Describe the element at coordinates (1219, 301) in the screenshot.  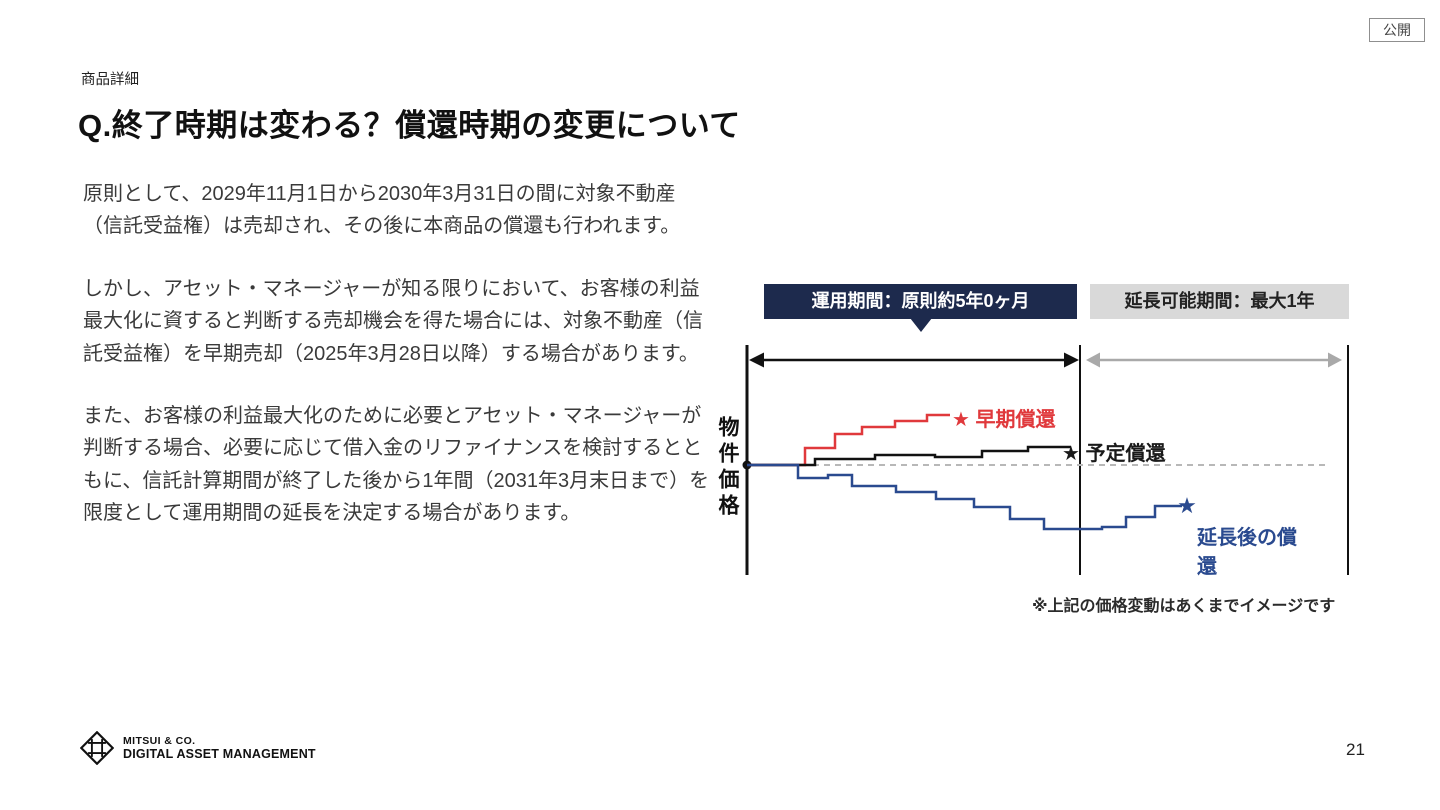
I see `extension-period-header: 延長可能期間：最大1年` at that location.